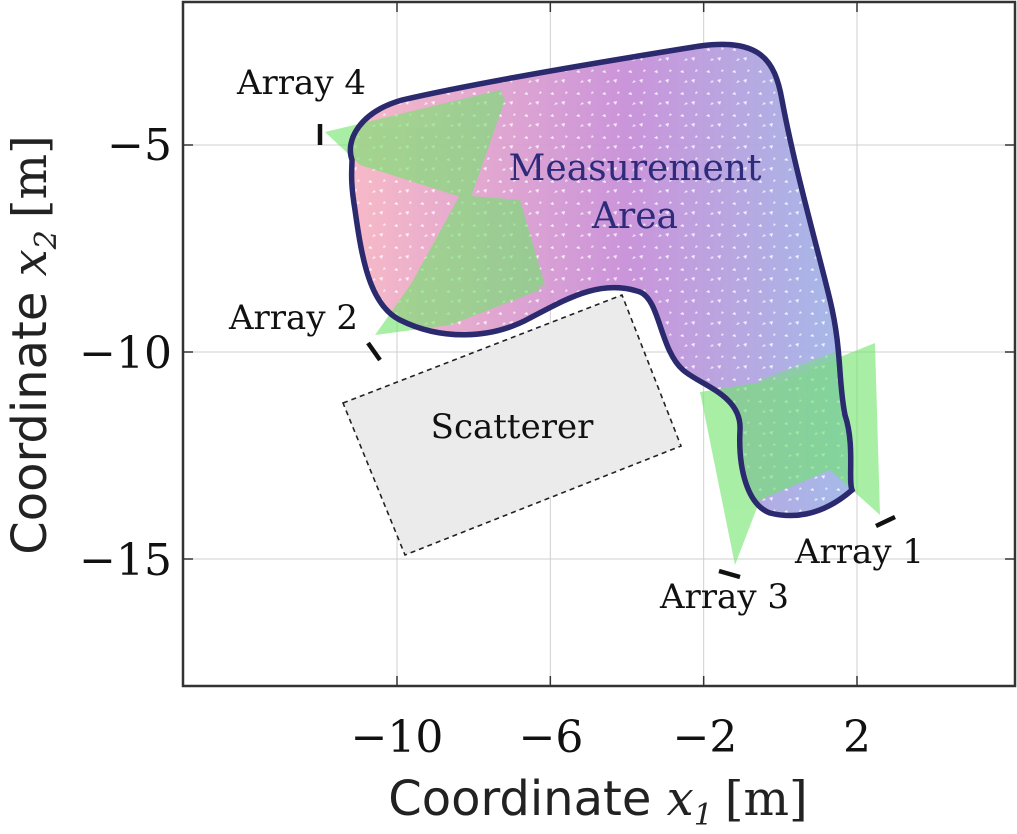 This screenshot has height=834, width=1017. Describe the element at coordinates (705, 737) in the screenshot. I see `x-tick-label-neg2: −2` at that location.